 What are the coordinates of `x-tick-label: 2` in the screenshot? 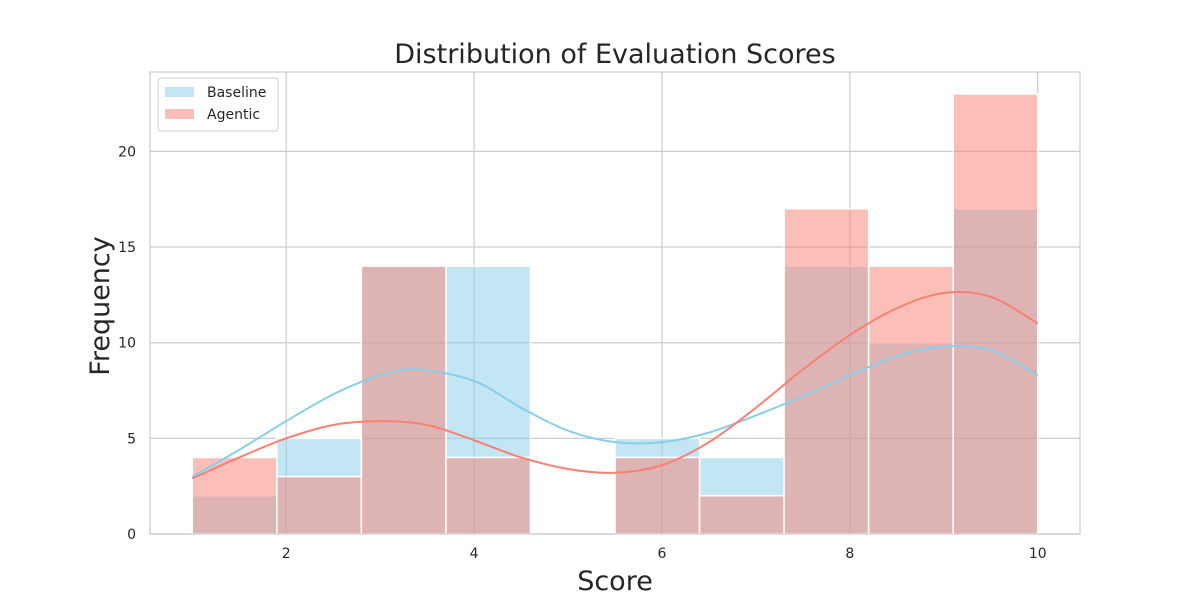 It's located at (286, 554).